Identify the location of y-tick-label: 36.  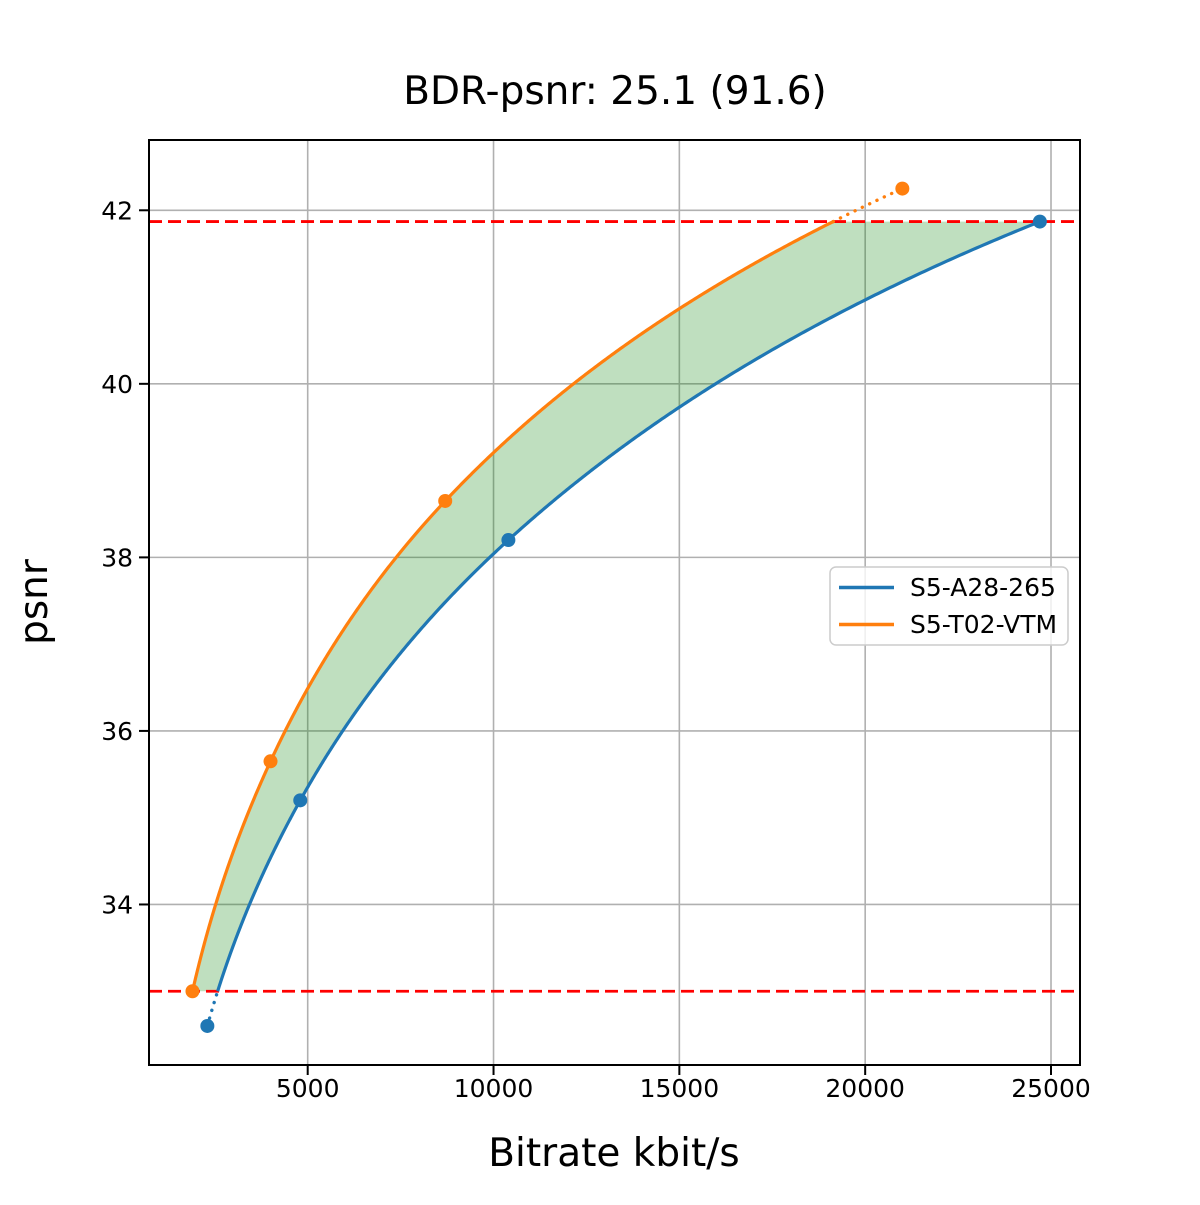
(117, 731).